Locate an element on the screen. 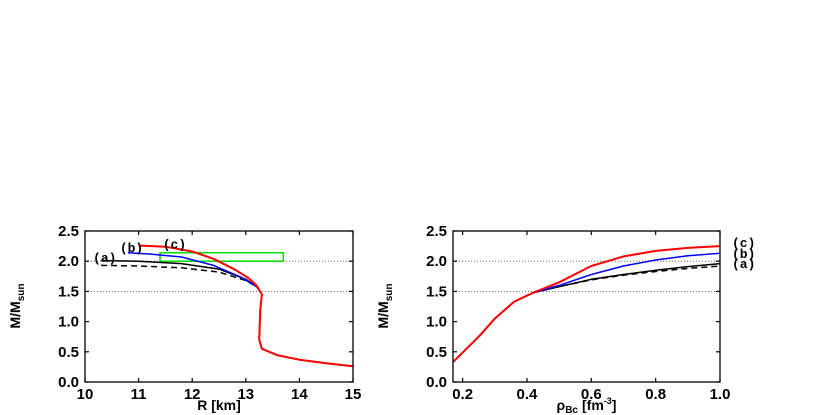 Image resolution: width=830 pixels, height=415 pixels. left-curve-b is located at coordinates (192, 269).